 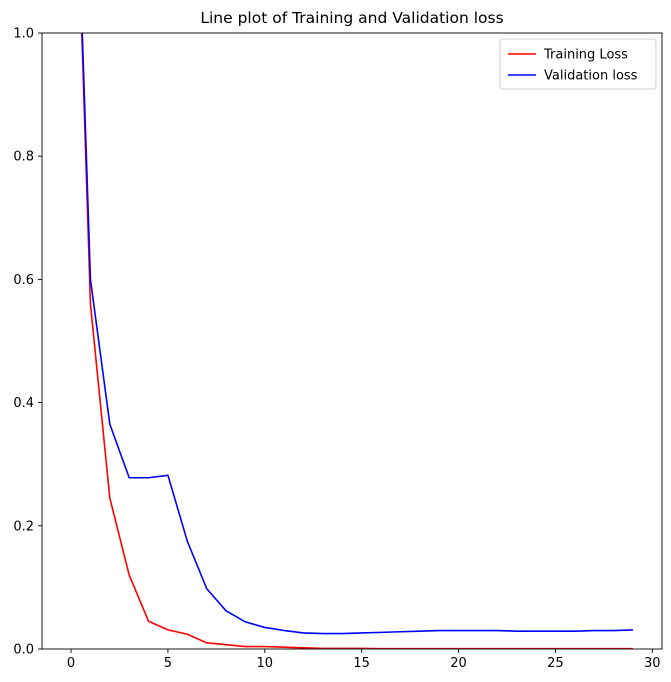 What do you see at coordinates (23, 650) in the screenshot?
I see `y-tick-label: 0.0` at bounding box center [23, 650].